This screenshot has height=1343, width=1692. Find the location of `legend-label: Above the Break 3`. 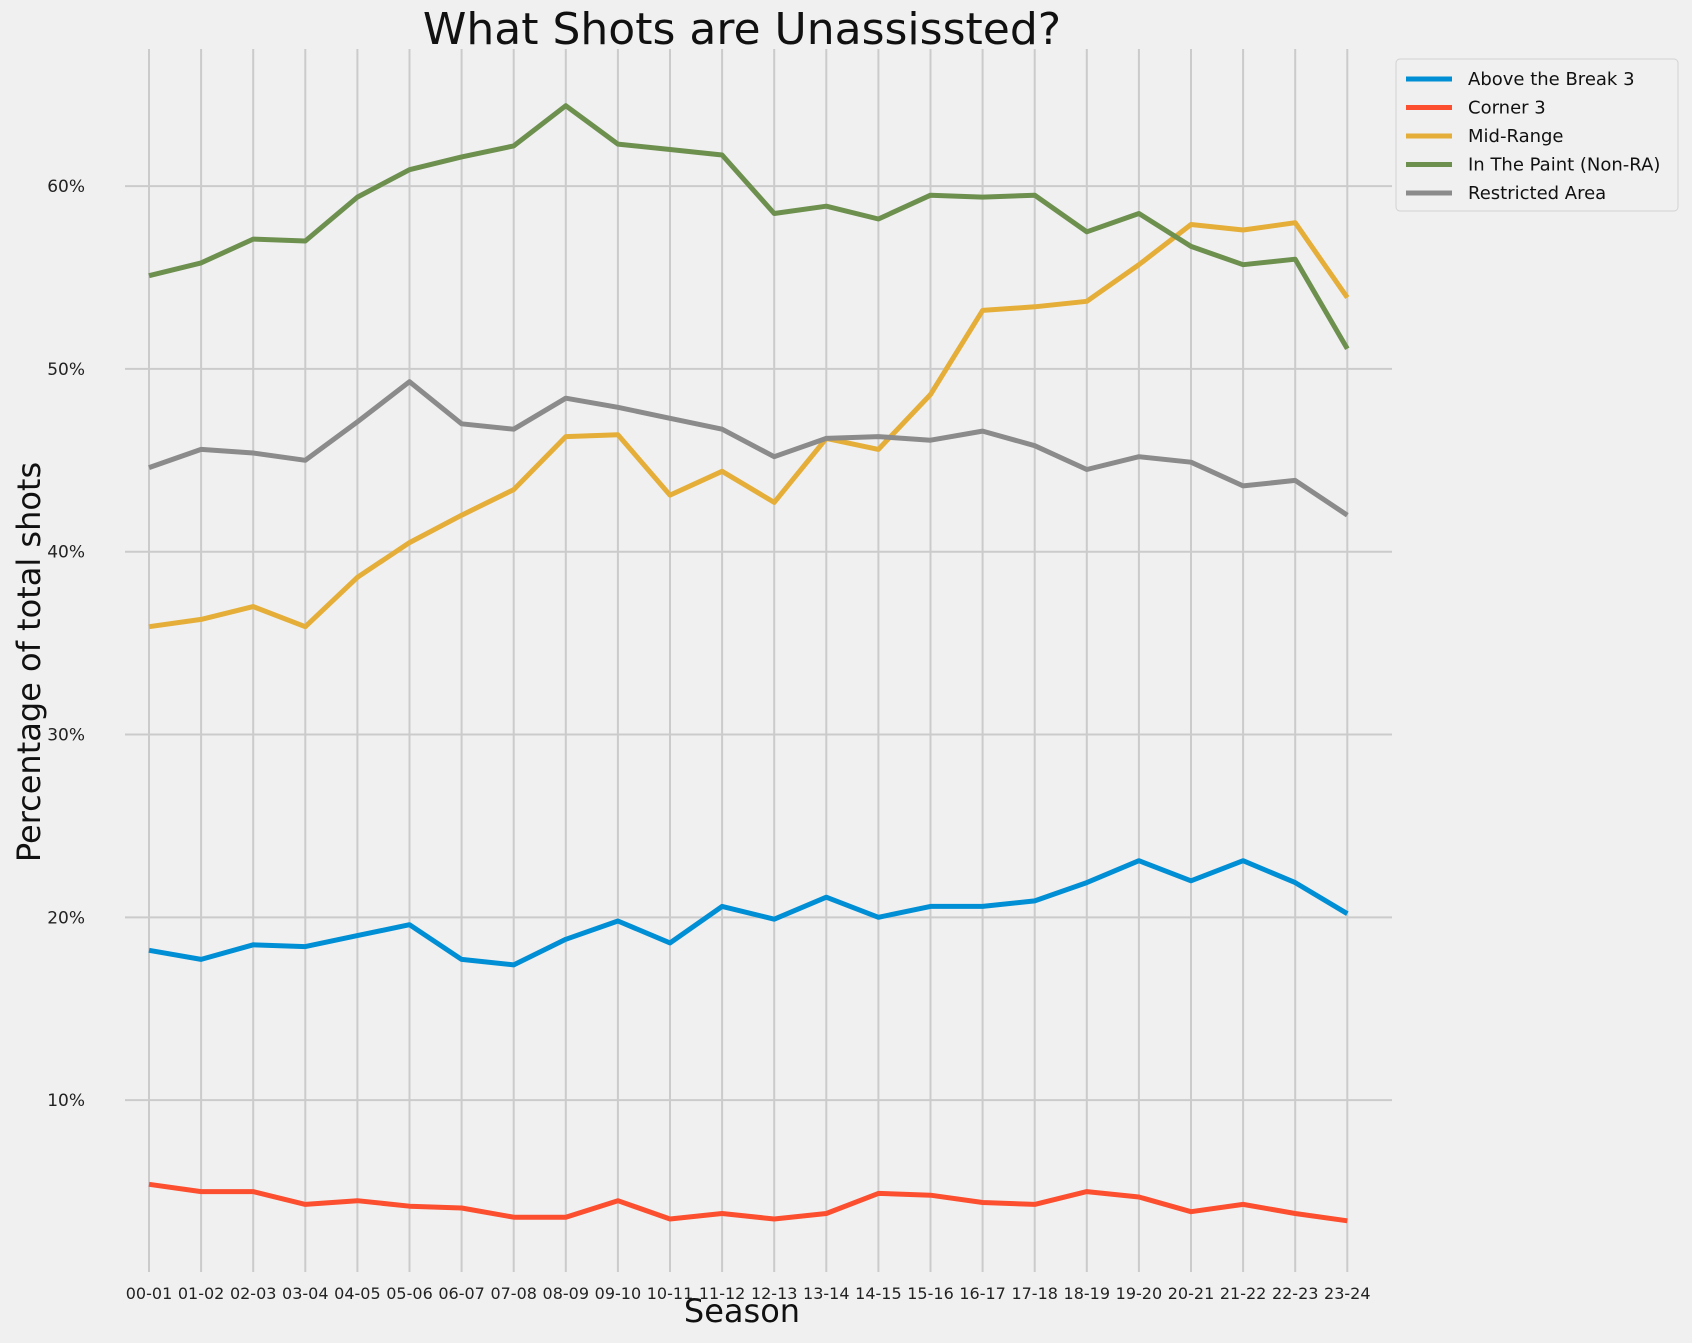

legend-label: Above the Break 3 is located at coordinates (1551, 79).